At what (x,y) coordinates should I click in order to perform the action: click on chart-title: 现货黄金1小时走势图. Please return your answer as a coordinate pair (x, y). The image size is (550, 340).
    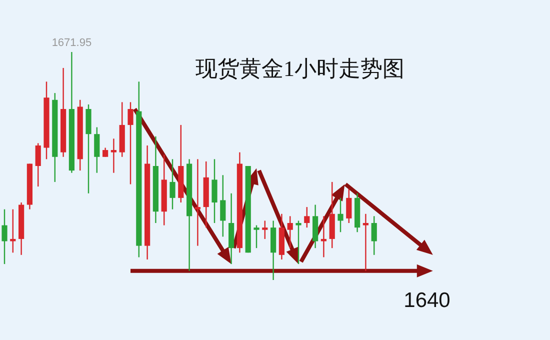
    Looking at the image, I should click on (300, 68).